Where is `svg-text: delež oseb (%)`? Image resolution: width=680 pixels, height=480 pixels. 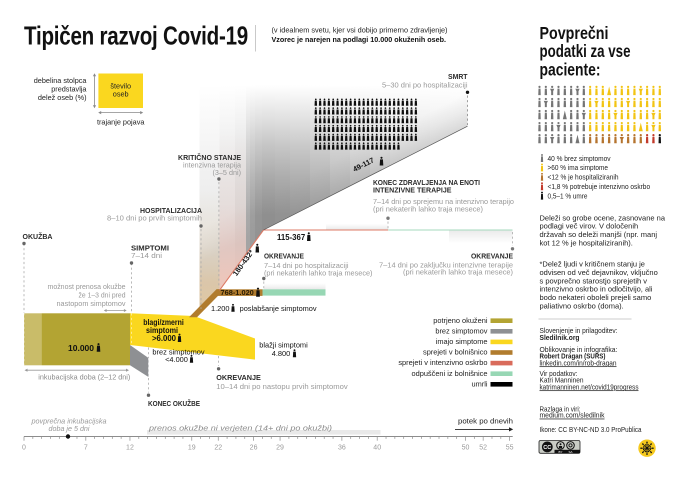 svg-text: delež oseb (%) is located at coordinates (62, 97).